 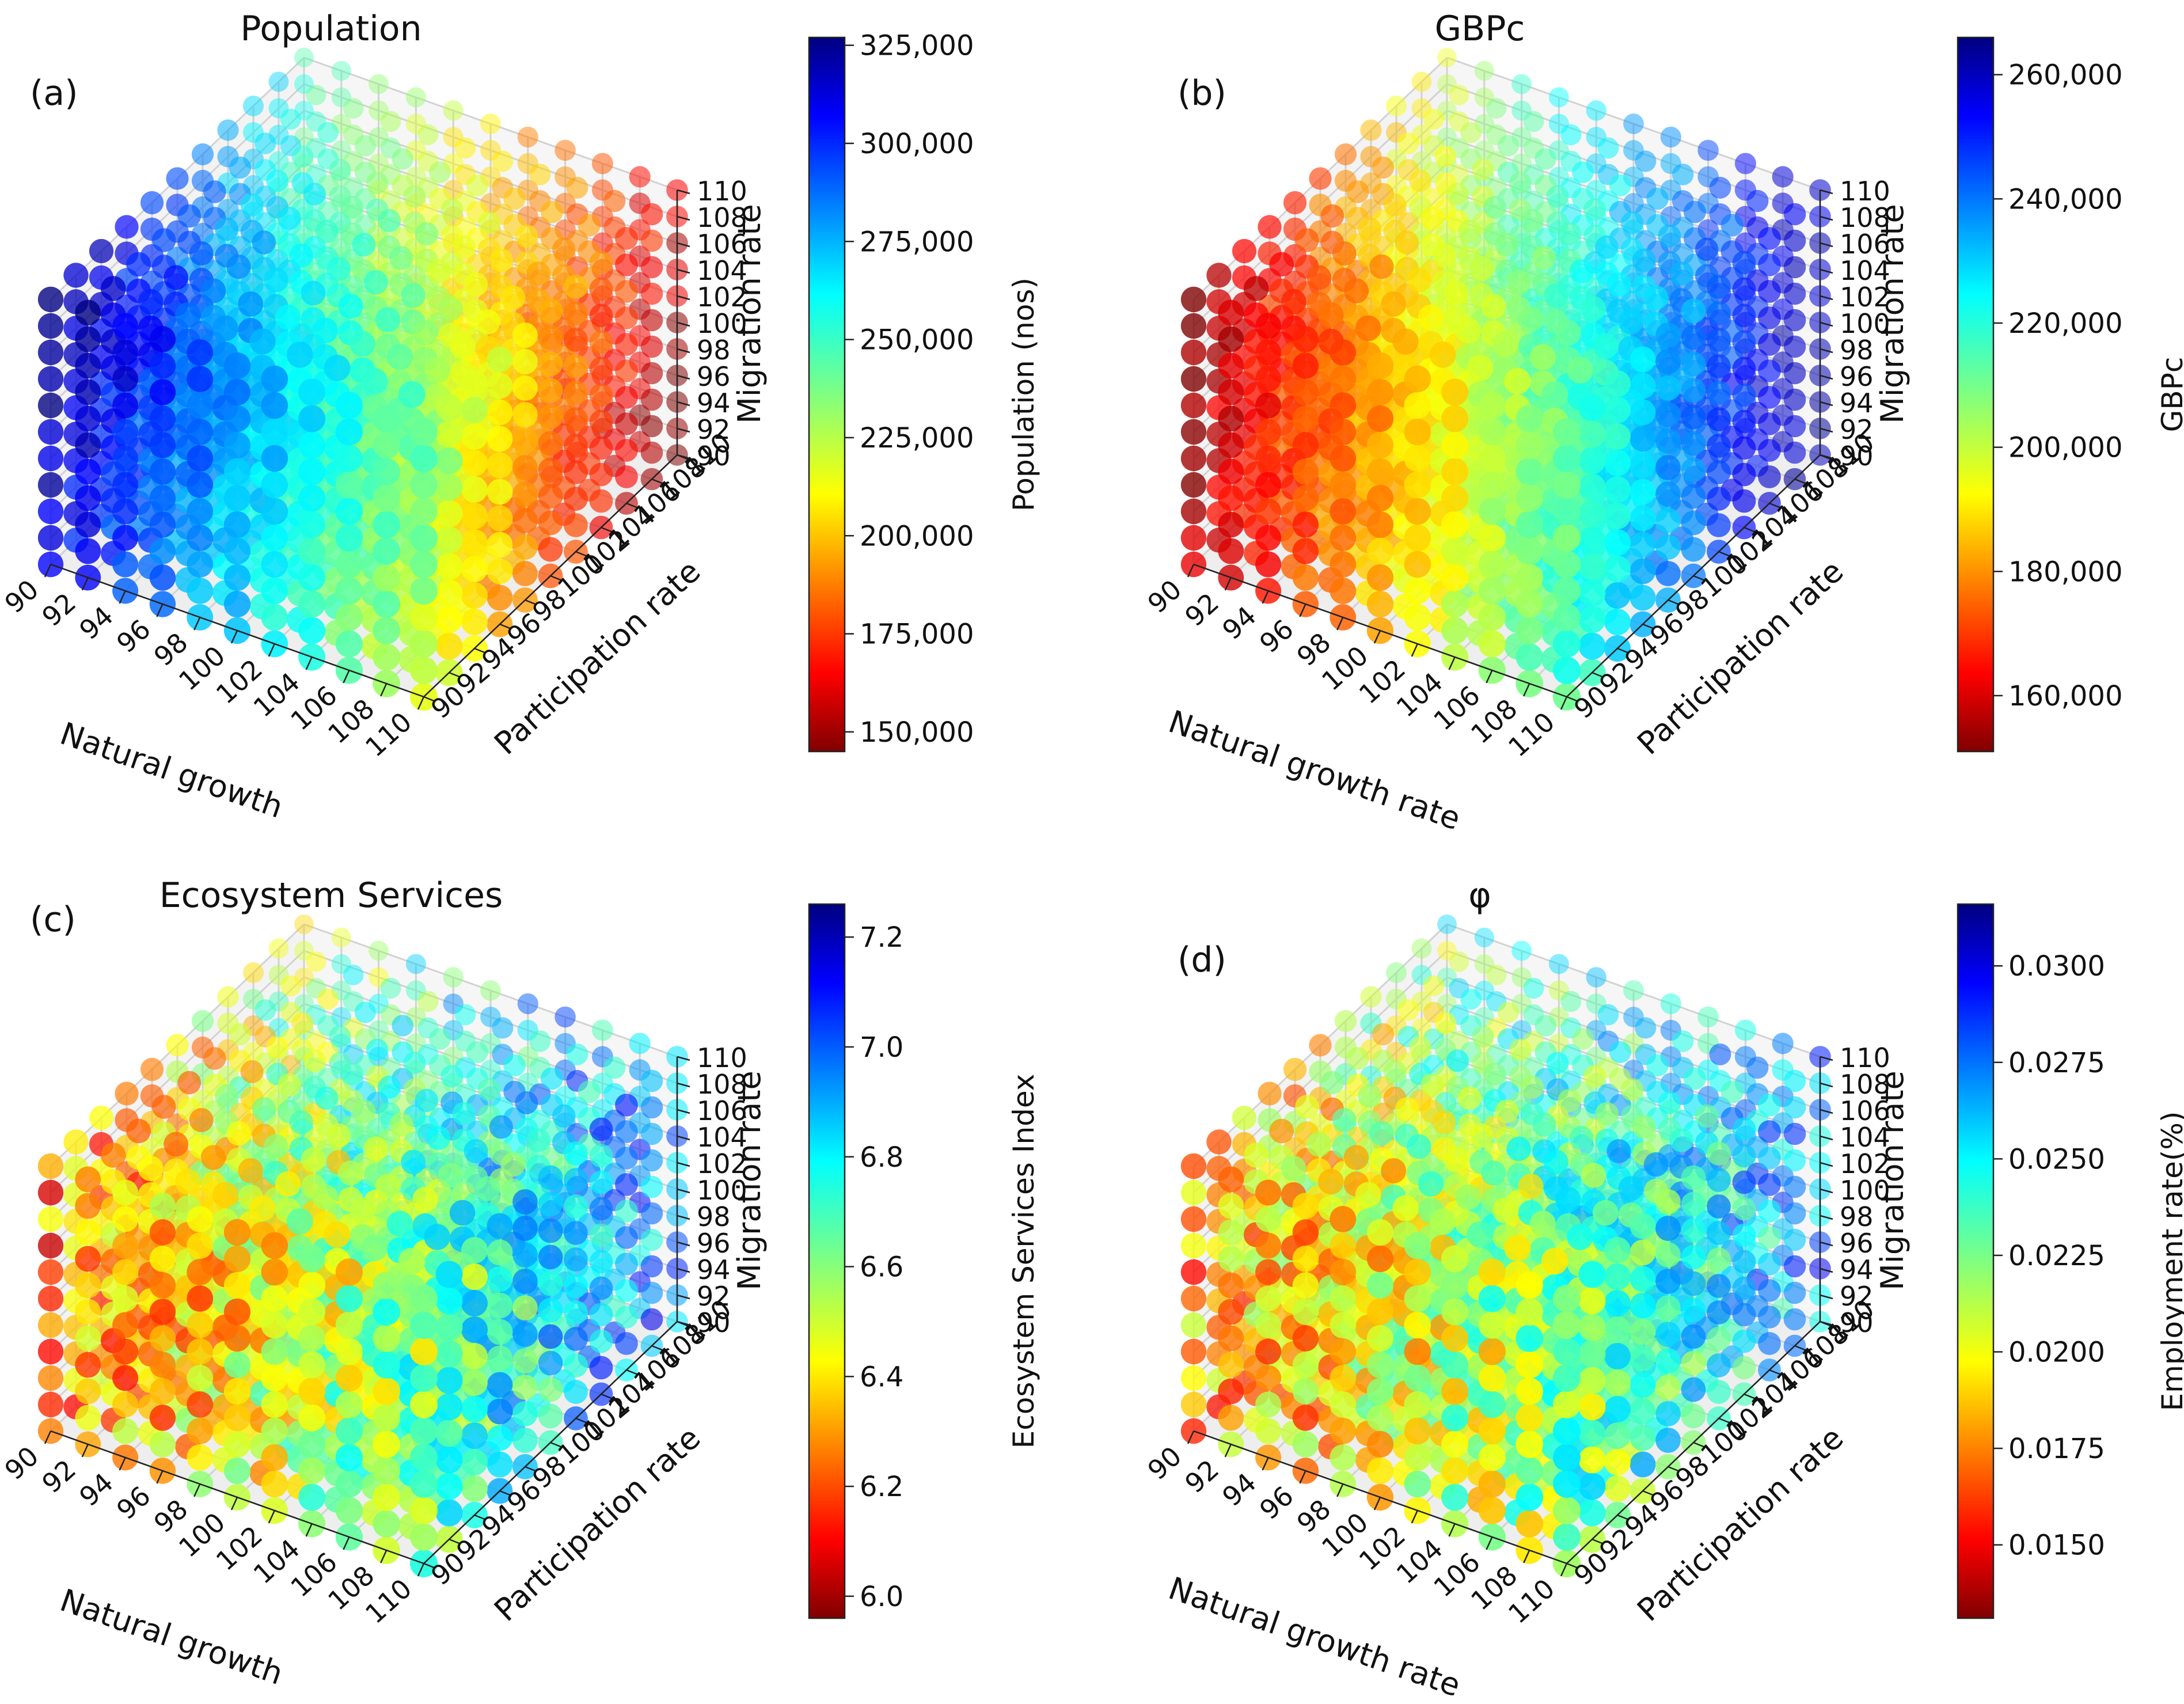 I want to click on z-tick-label: 102, so click(x=722, y=297).